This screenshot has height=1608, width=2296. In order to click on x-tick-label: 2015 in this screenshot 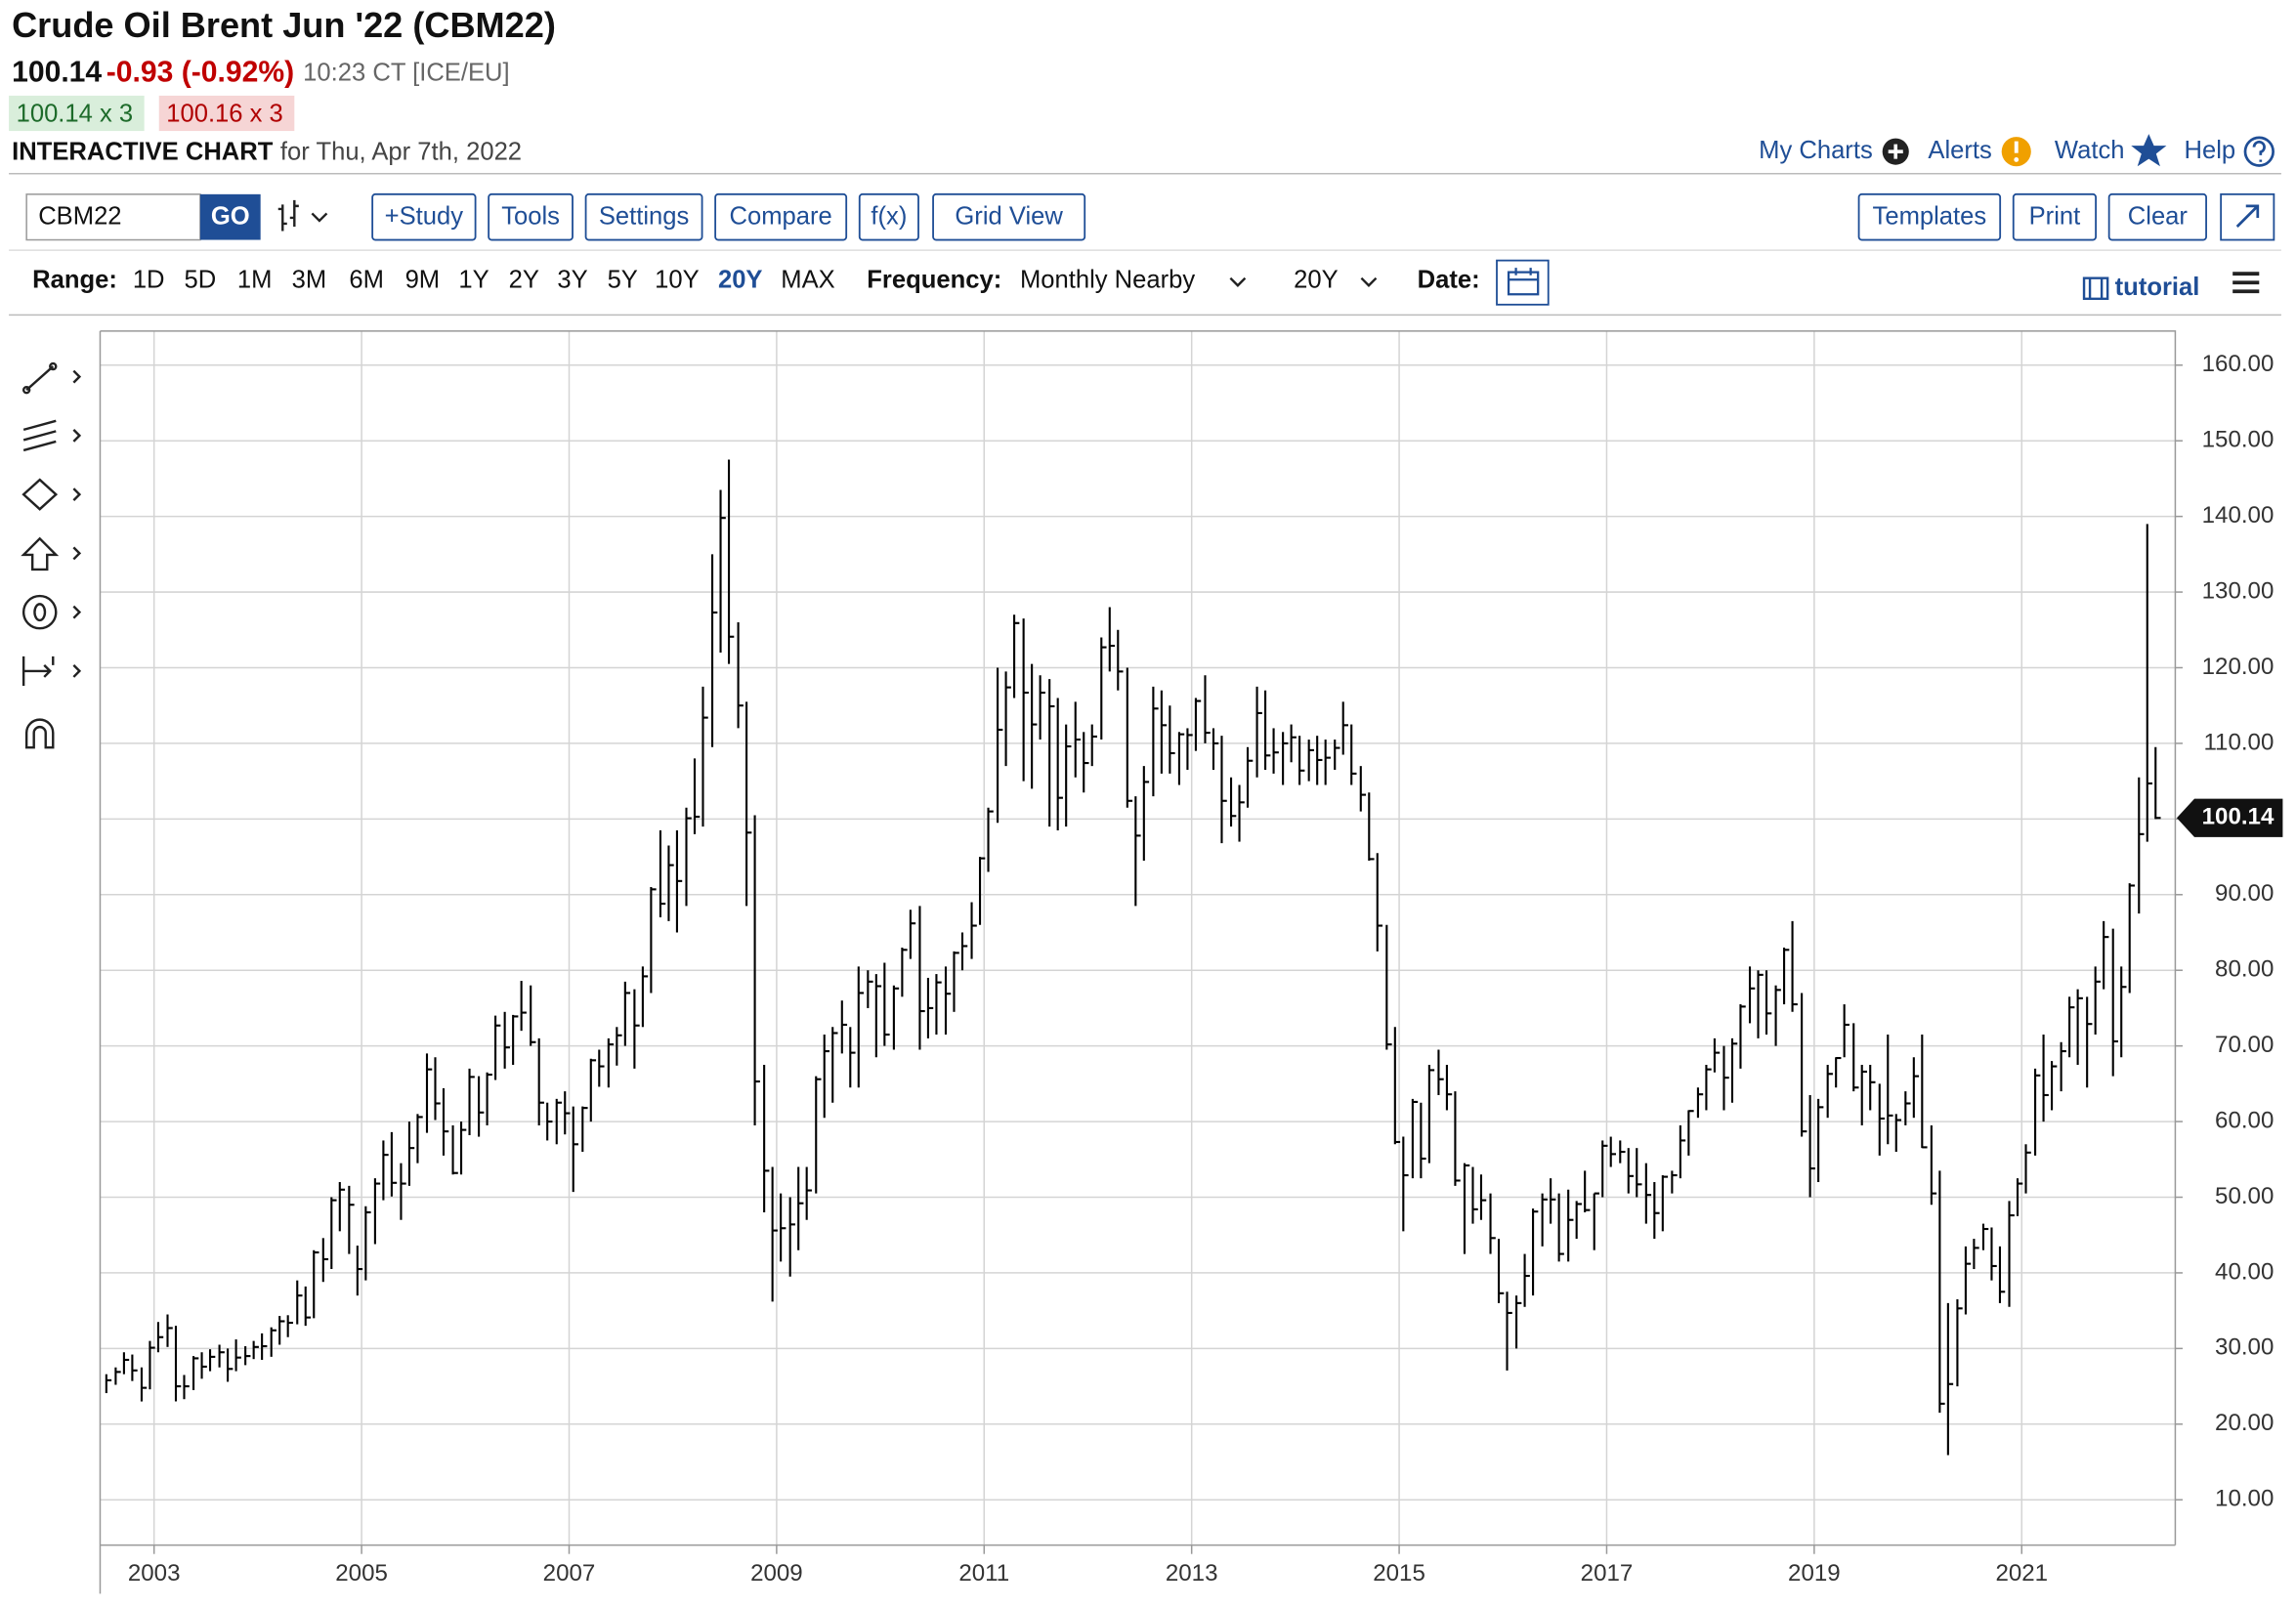, I will do `click(1399, 1573)`.